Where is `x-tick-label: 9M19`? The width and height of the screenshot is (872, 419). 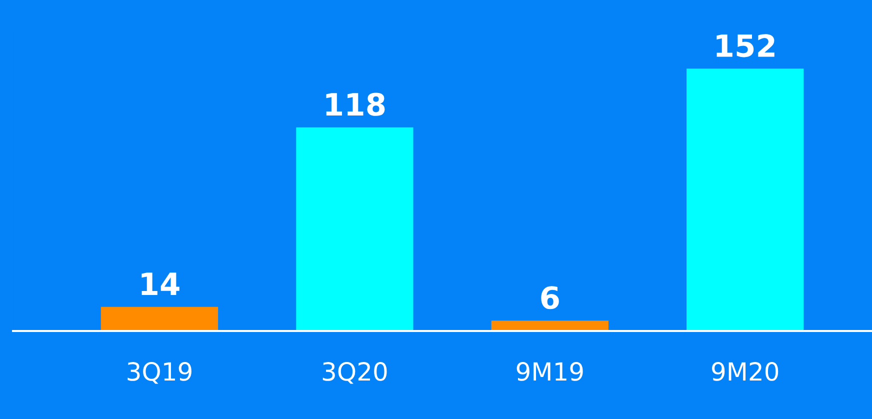 x-tick-label: 9M19 is located at coordinates (549, 371).